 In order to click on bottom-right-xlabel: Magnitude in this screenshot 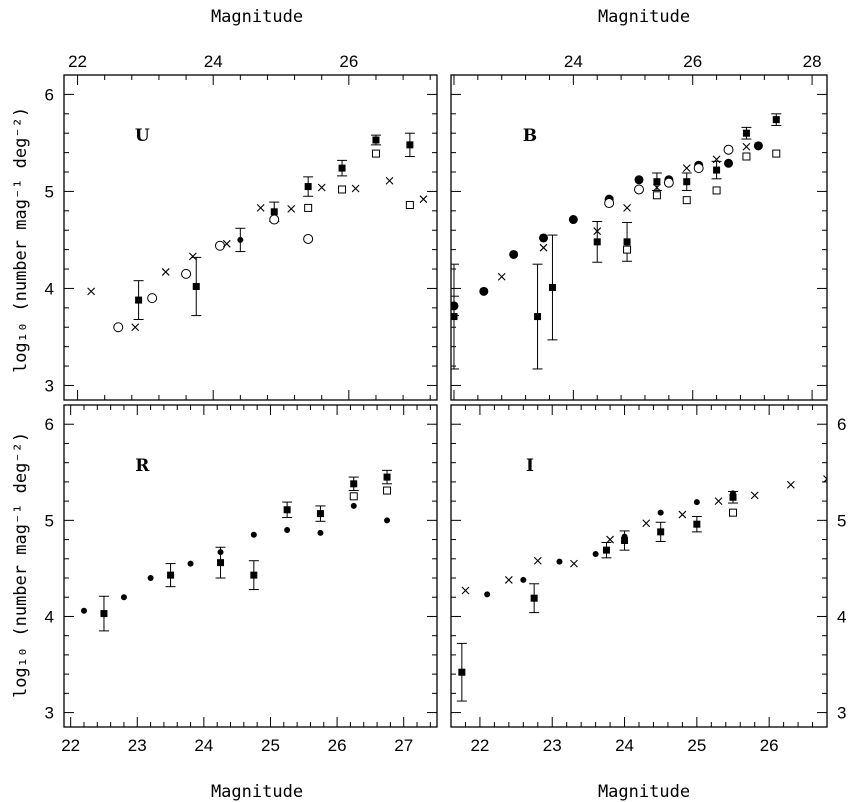, I will do `click(644, 792)`.